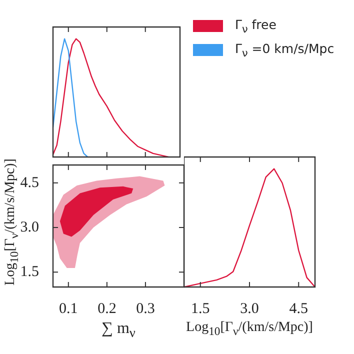 This screenshot has height=354, width=354. I want to click on x-tick-label: 0.3, so click(145, 308).